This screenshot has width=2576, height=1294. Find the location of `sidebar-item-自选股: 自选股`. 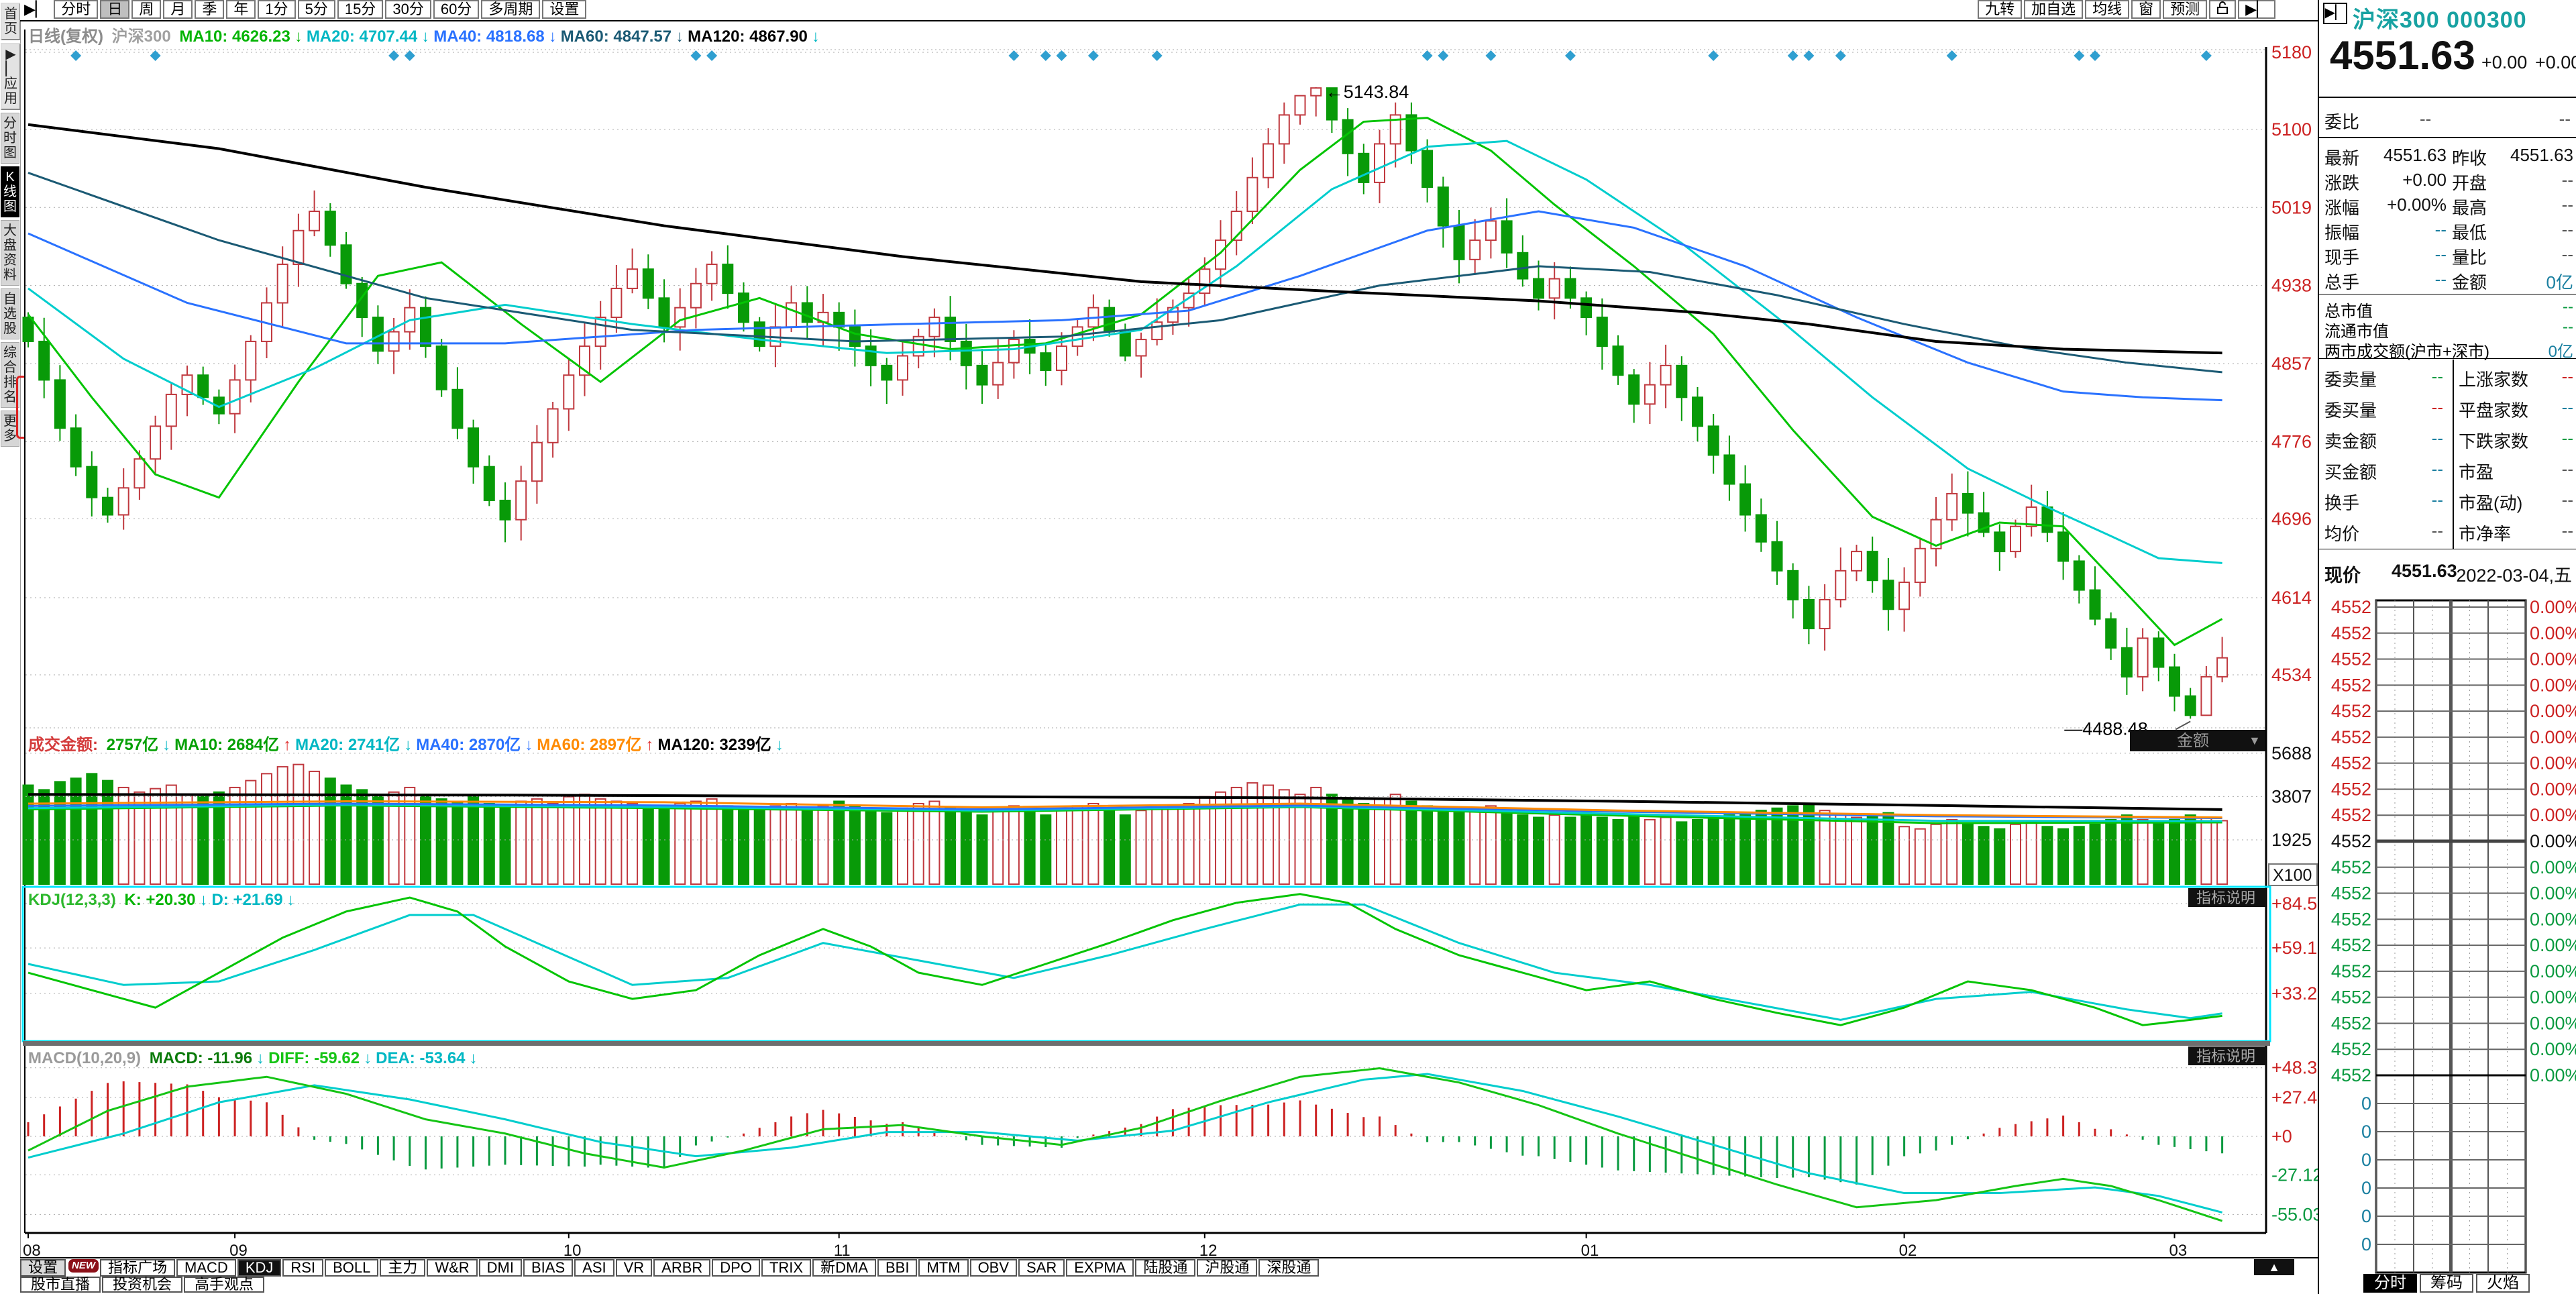

sidebar-item-自选股: 自选股 is located at coordinates (10, 313).